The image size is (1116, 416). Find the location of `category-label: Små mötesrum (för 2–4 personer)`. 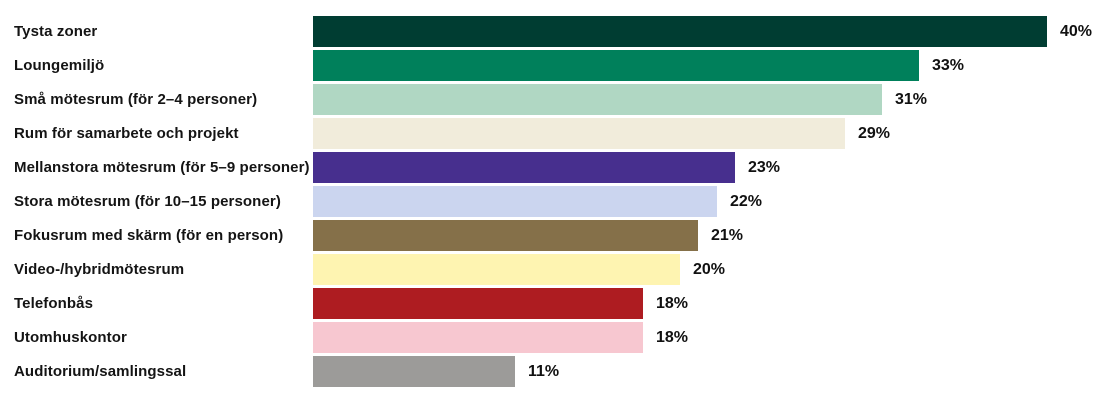

category-label: Små mötesrum (för 2–4 personer) is located at coordinates (136, 99).